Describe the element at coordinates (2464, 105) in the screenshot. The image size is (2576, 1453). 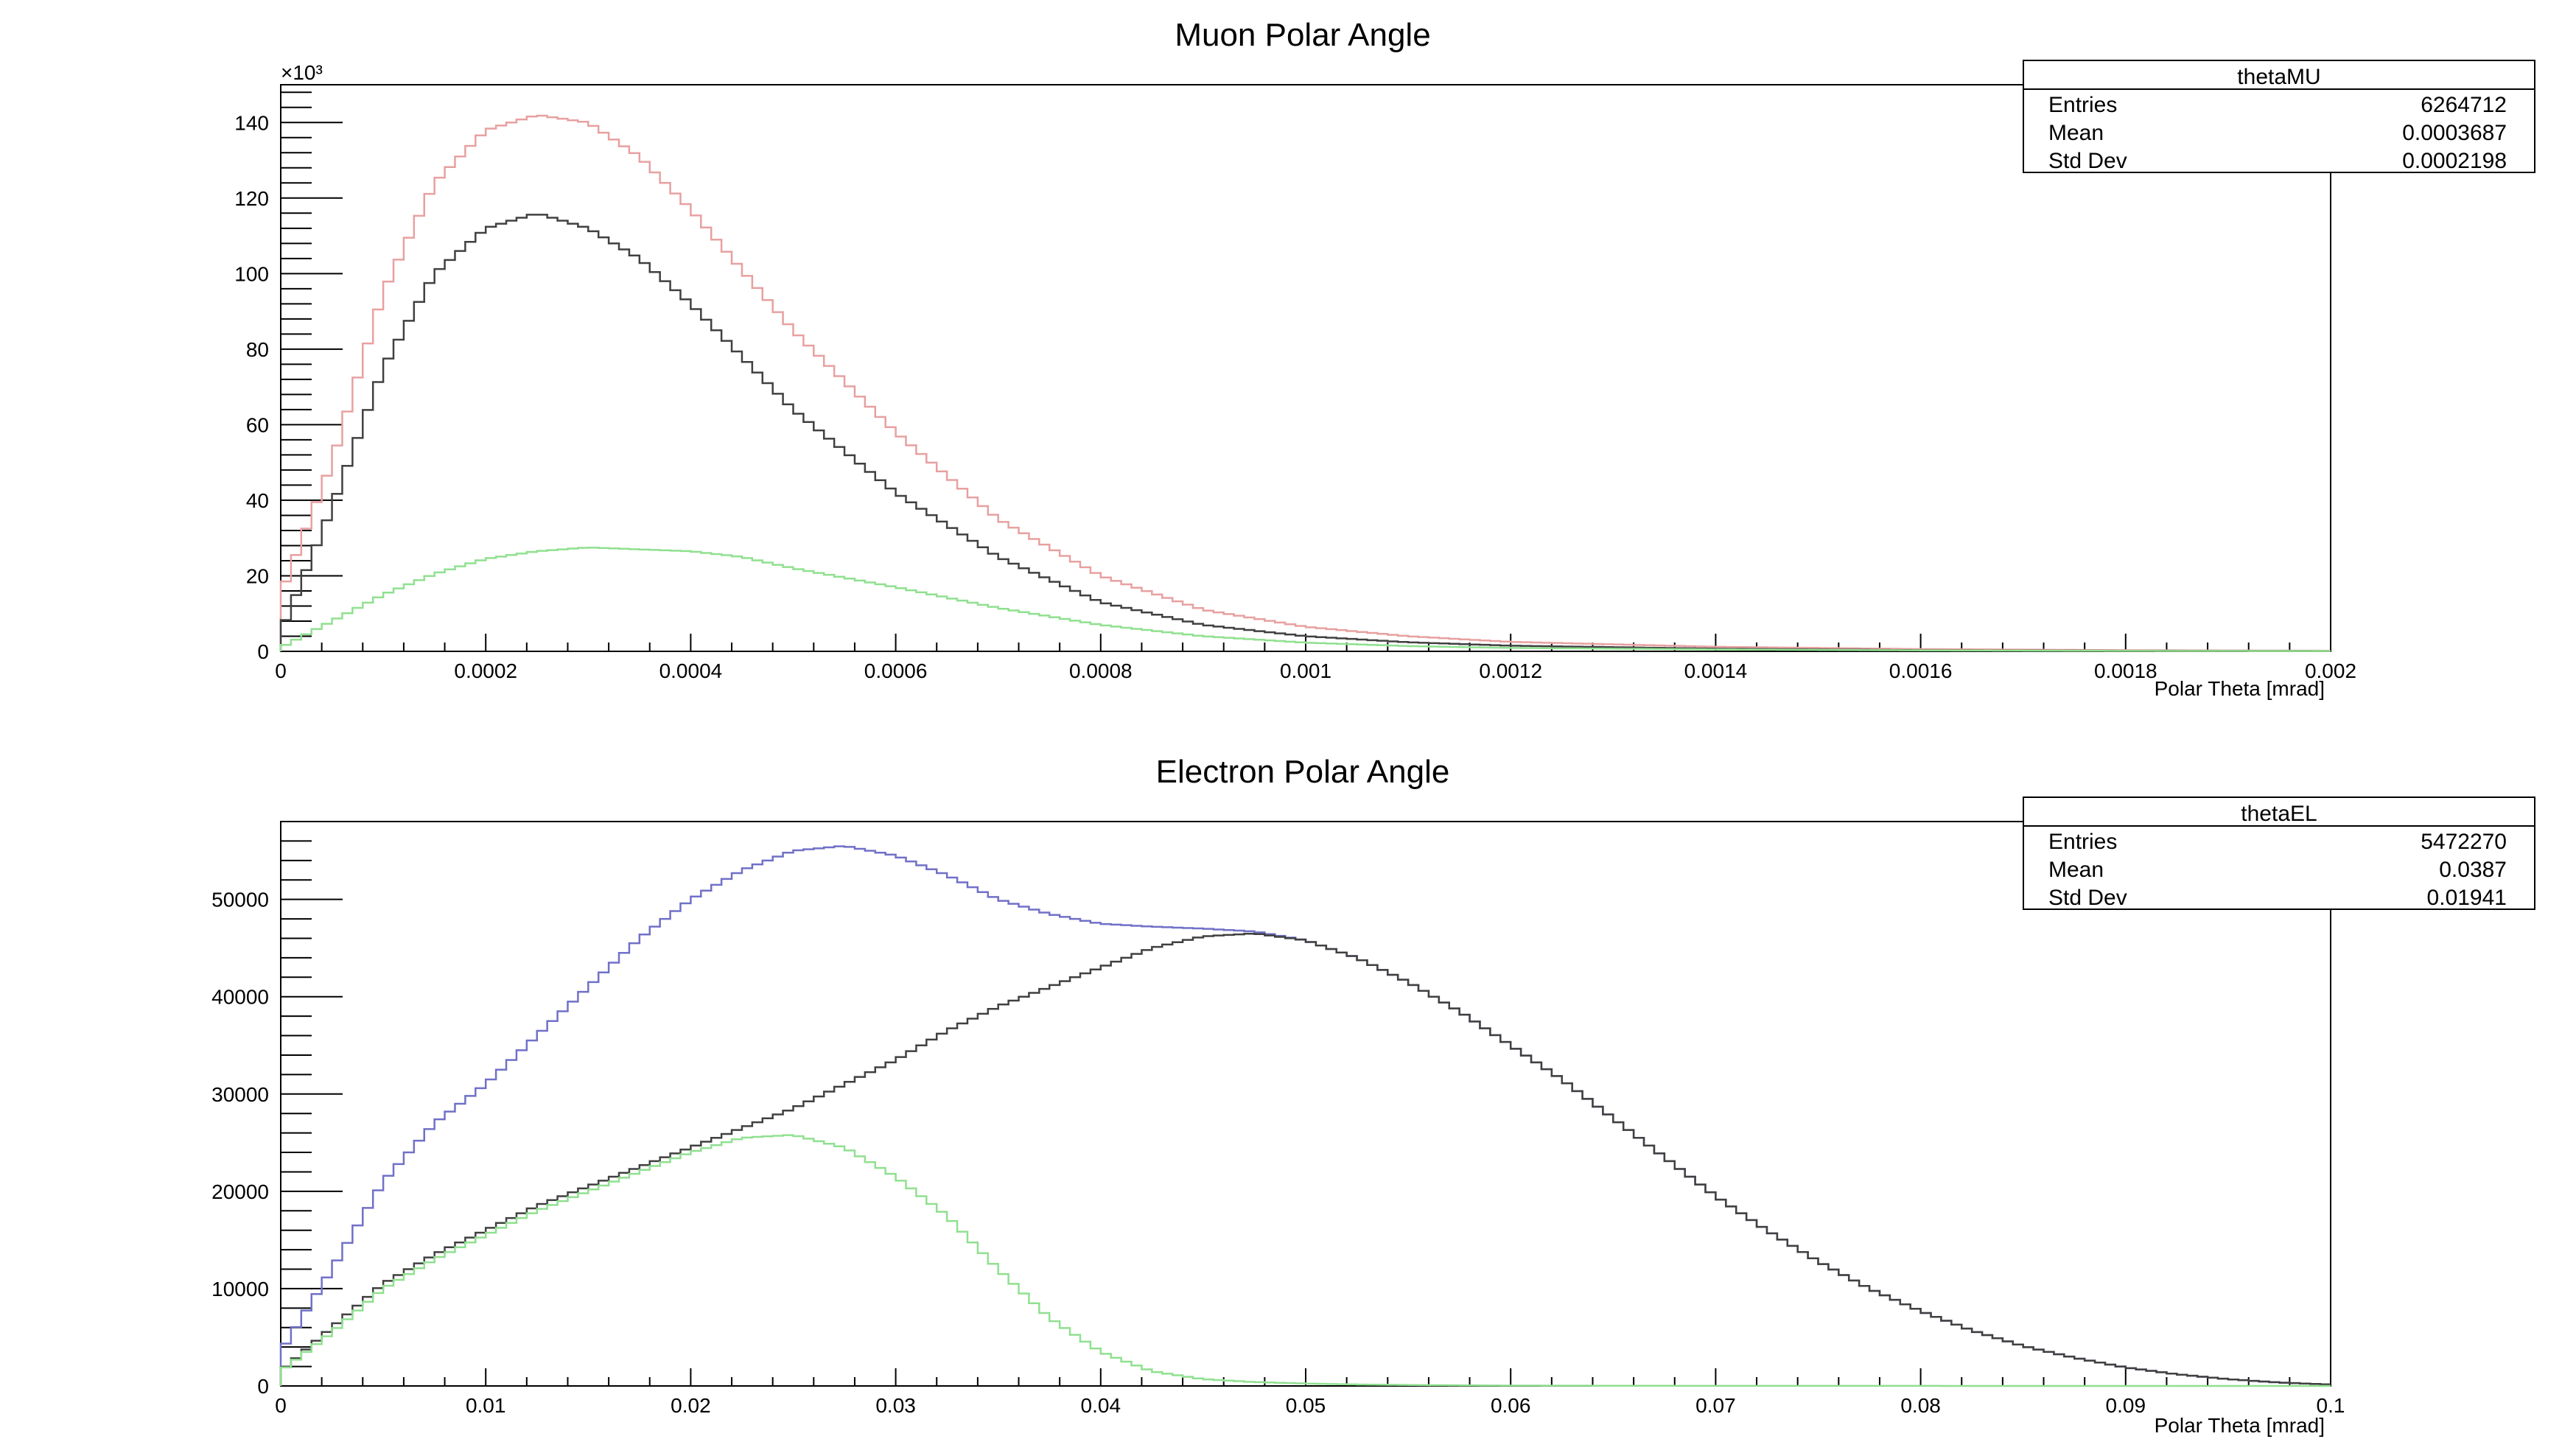
I see `stats-value: 6264712` at that location.